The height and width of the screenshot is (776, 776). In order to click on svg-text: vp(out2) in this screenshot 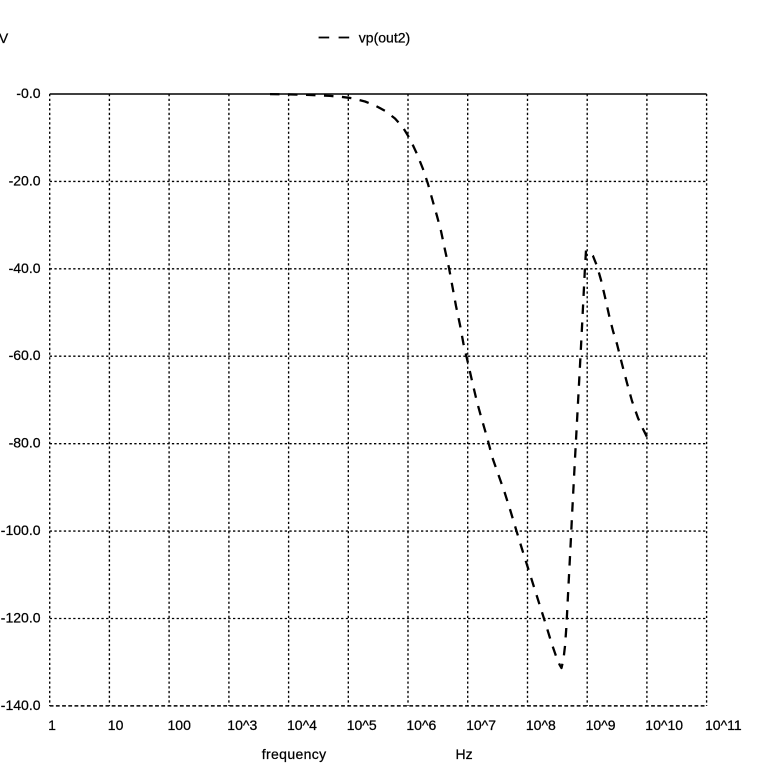, I will do `click(384, 38)`.